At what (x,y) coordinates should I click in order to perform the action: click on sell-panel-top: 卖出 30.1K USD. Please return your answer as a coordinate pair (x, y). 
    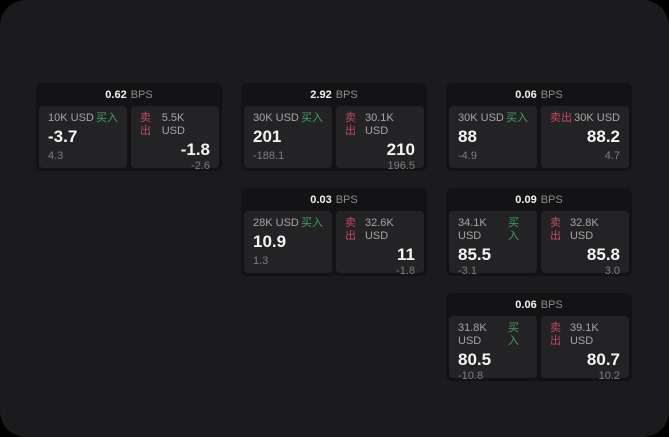
    Looking at the image, I should click on (380, 125).